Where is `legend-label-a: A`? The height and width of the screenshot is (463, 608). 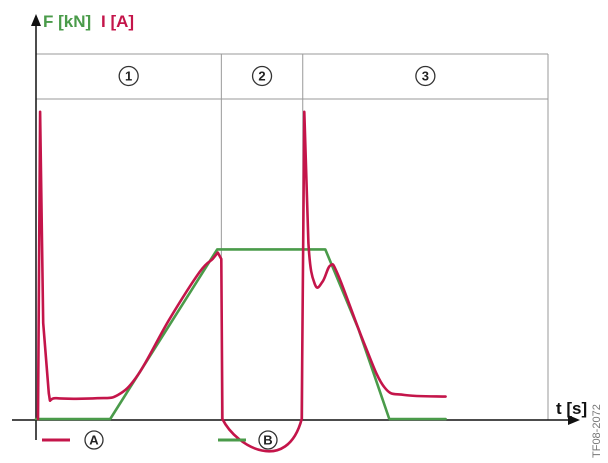
legend-label-a: A is located at coordinates (94, 440).